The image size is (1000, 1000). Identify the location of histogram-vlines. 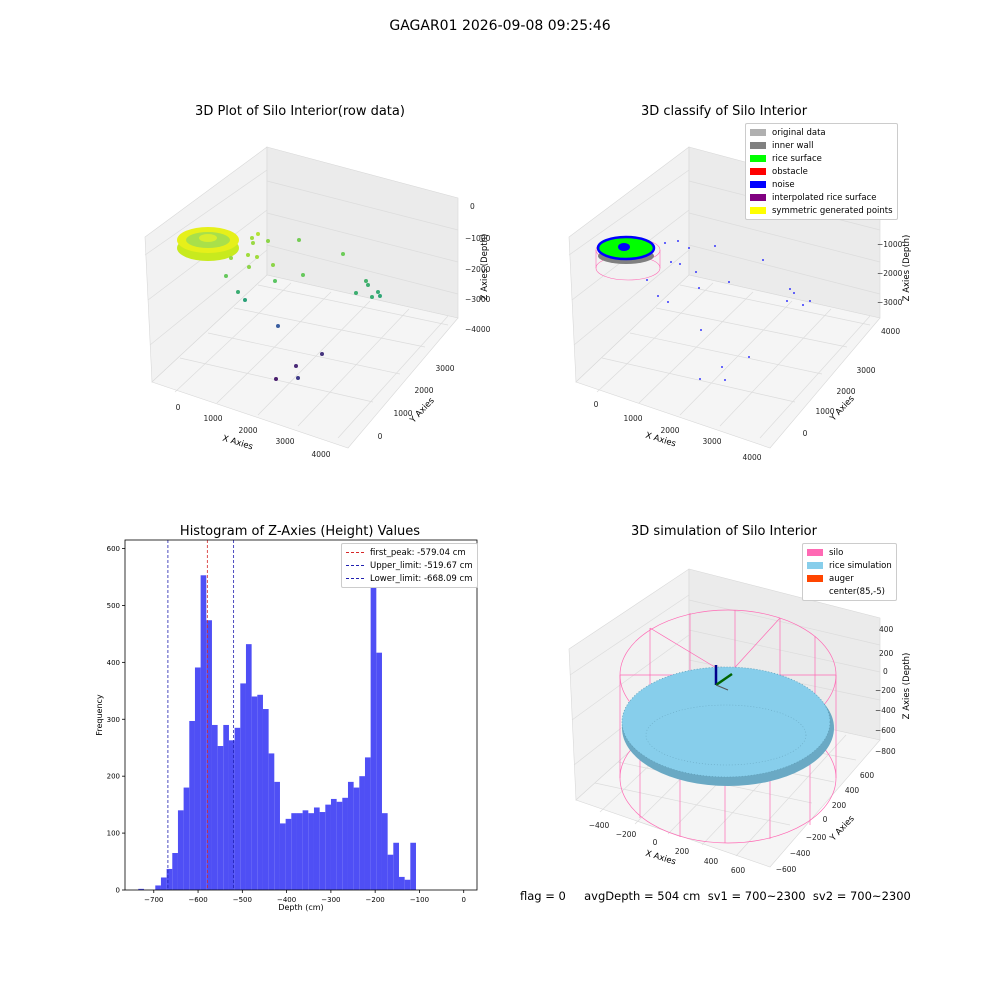
(201, 715).